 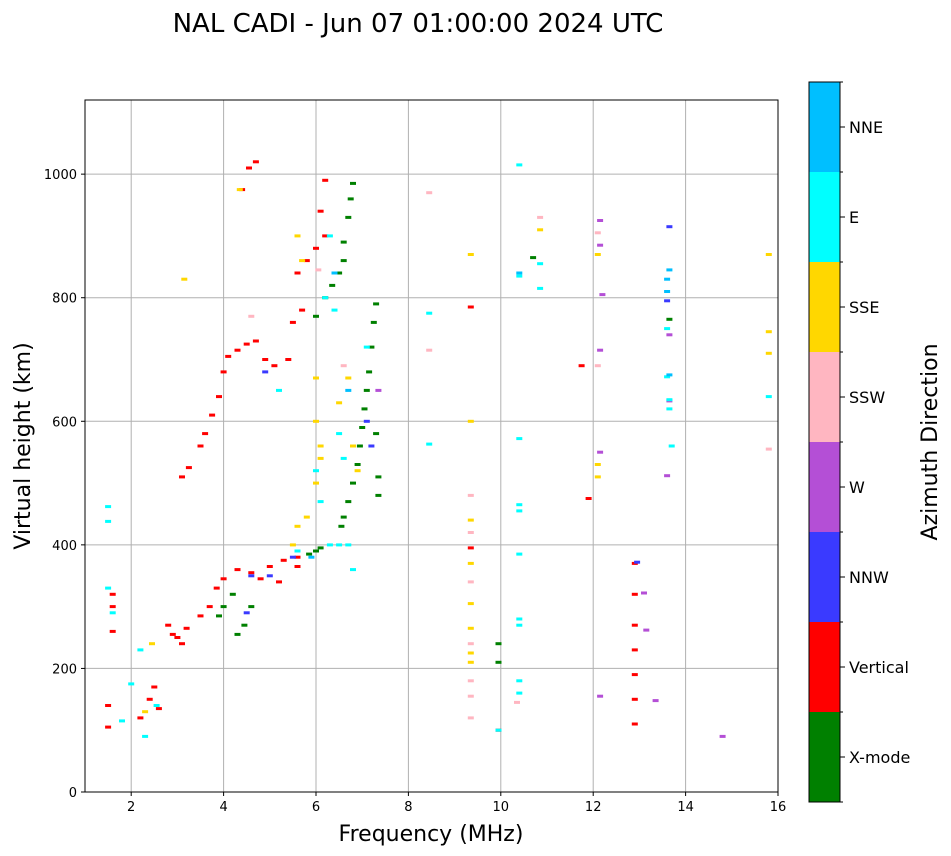 What do you see at coordinates (64, 299) in the screenshot?
I see `y-tick-label: 800` at bounding box center [64, 299].